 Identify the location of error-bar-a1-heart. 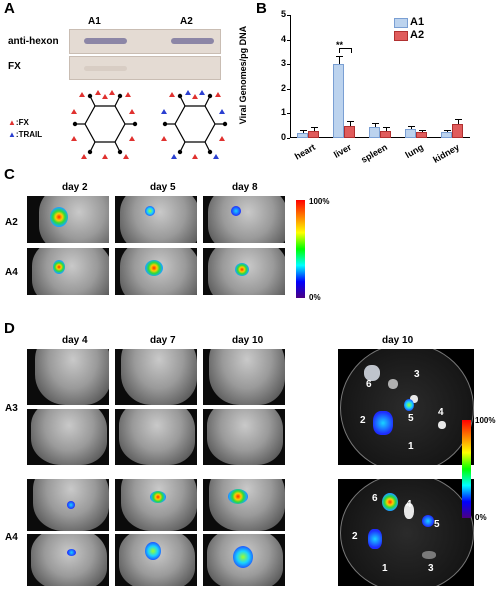
(303, 132).